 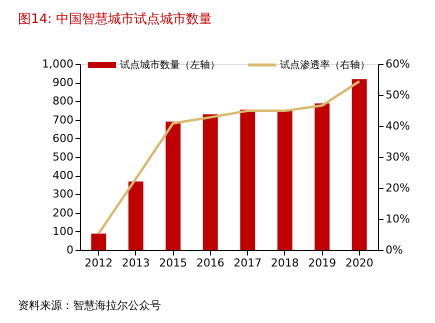 I want to click on x-tick-label: 2017, so click(x=248, y=263).